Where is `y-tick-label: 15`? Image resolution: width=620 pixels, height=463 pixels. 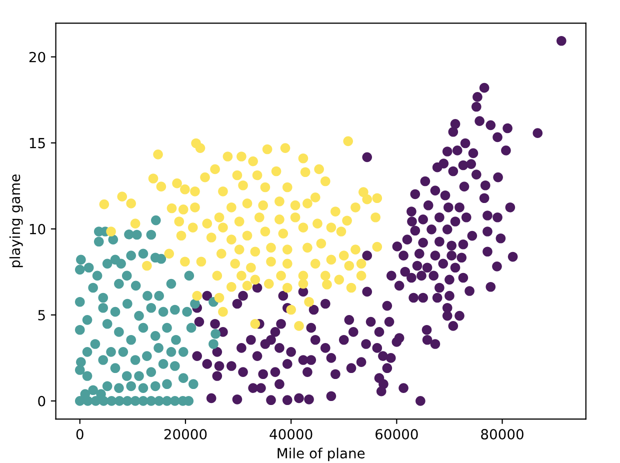
y-tick-label: 15 is located at coordinates (37, 143).